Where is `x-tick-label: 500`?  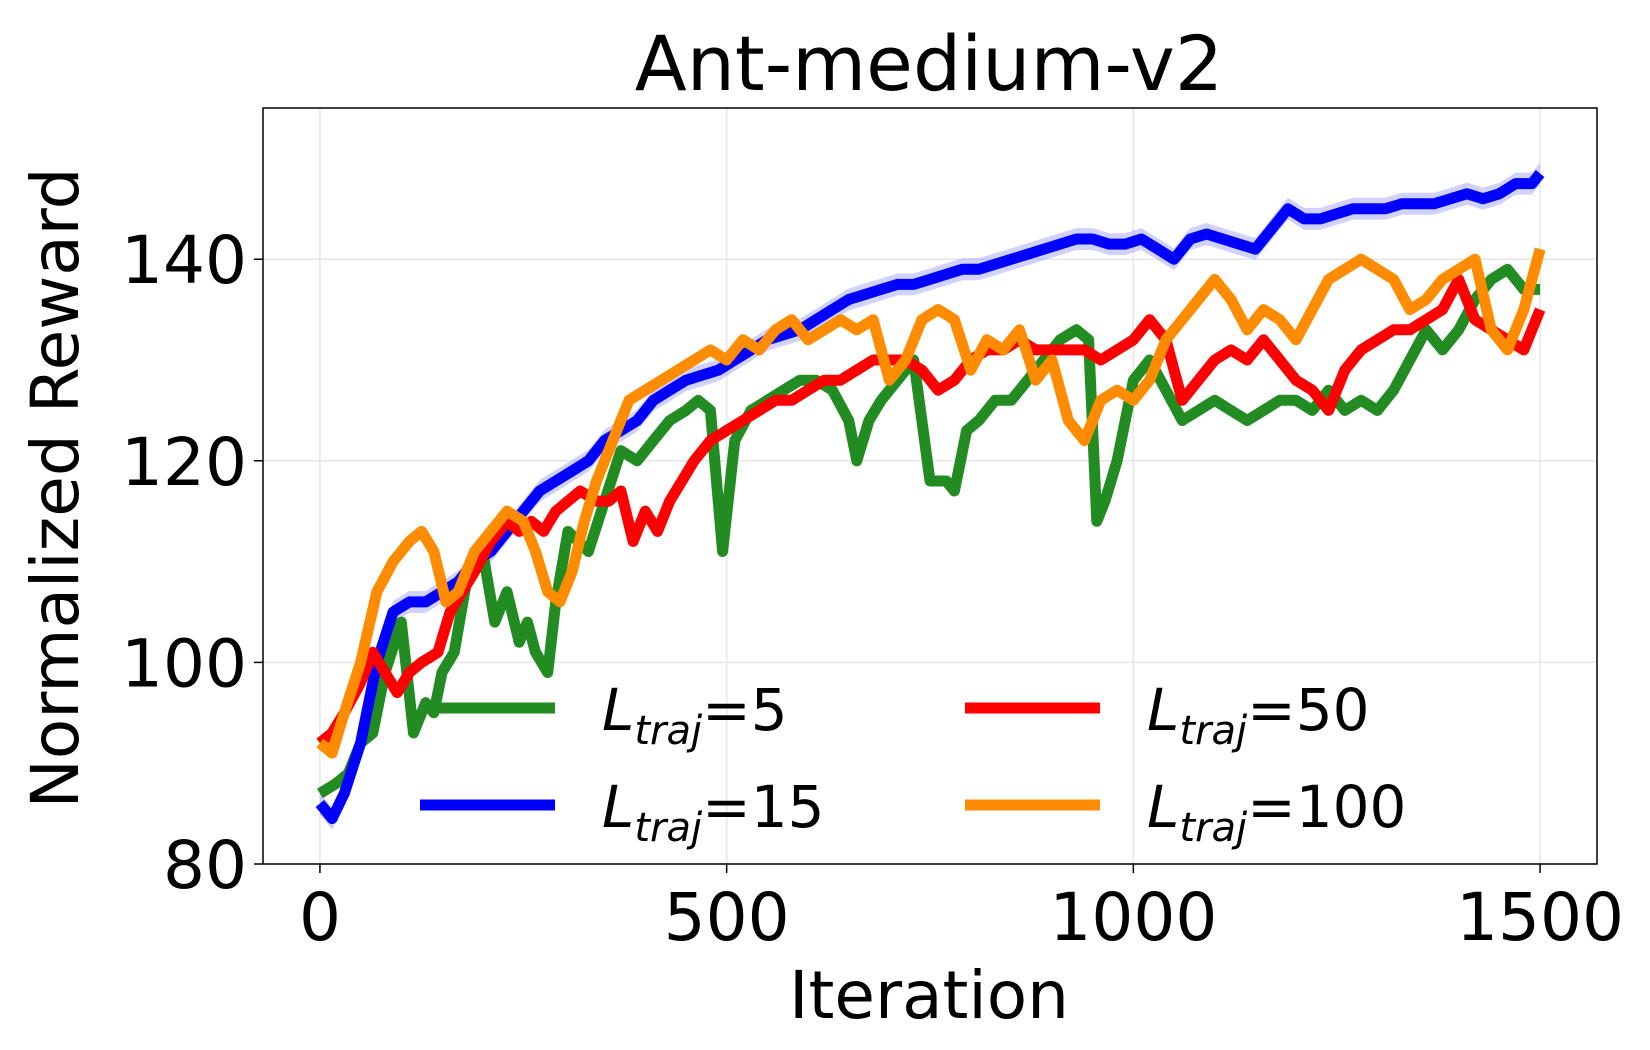
x-tick-label: 500 is located at coordinates (727, 917).